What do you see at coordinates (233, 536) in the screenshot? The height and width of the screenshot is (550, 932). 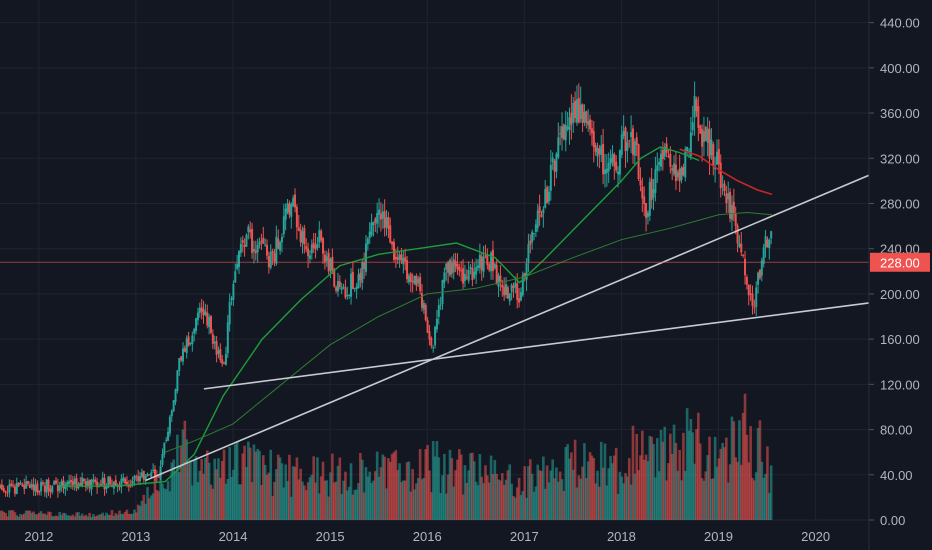 I see `x-tick-label: 2014` at bounding box center [233, 536].